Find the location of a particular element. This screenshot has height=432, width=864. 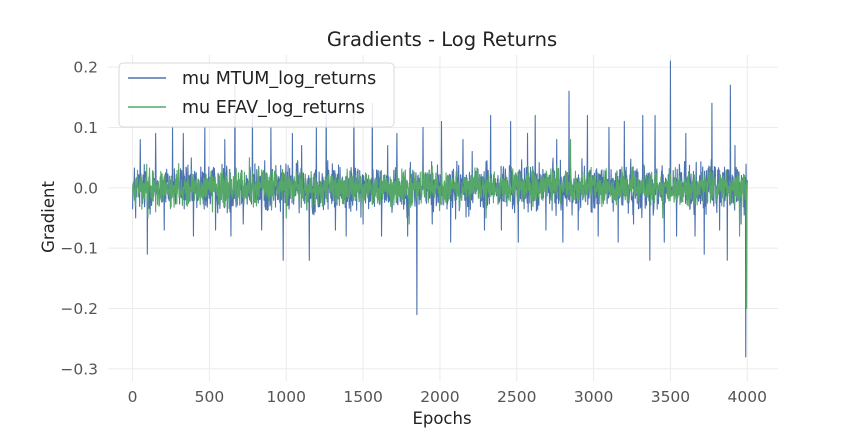

y-tick-label: 0.0 is located at coordinates (85, 188).